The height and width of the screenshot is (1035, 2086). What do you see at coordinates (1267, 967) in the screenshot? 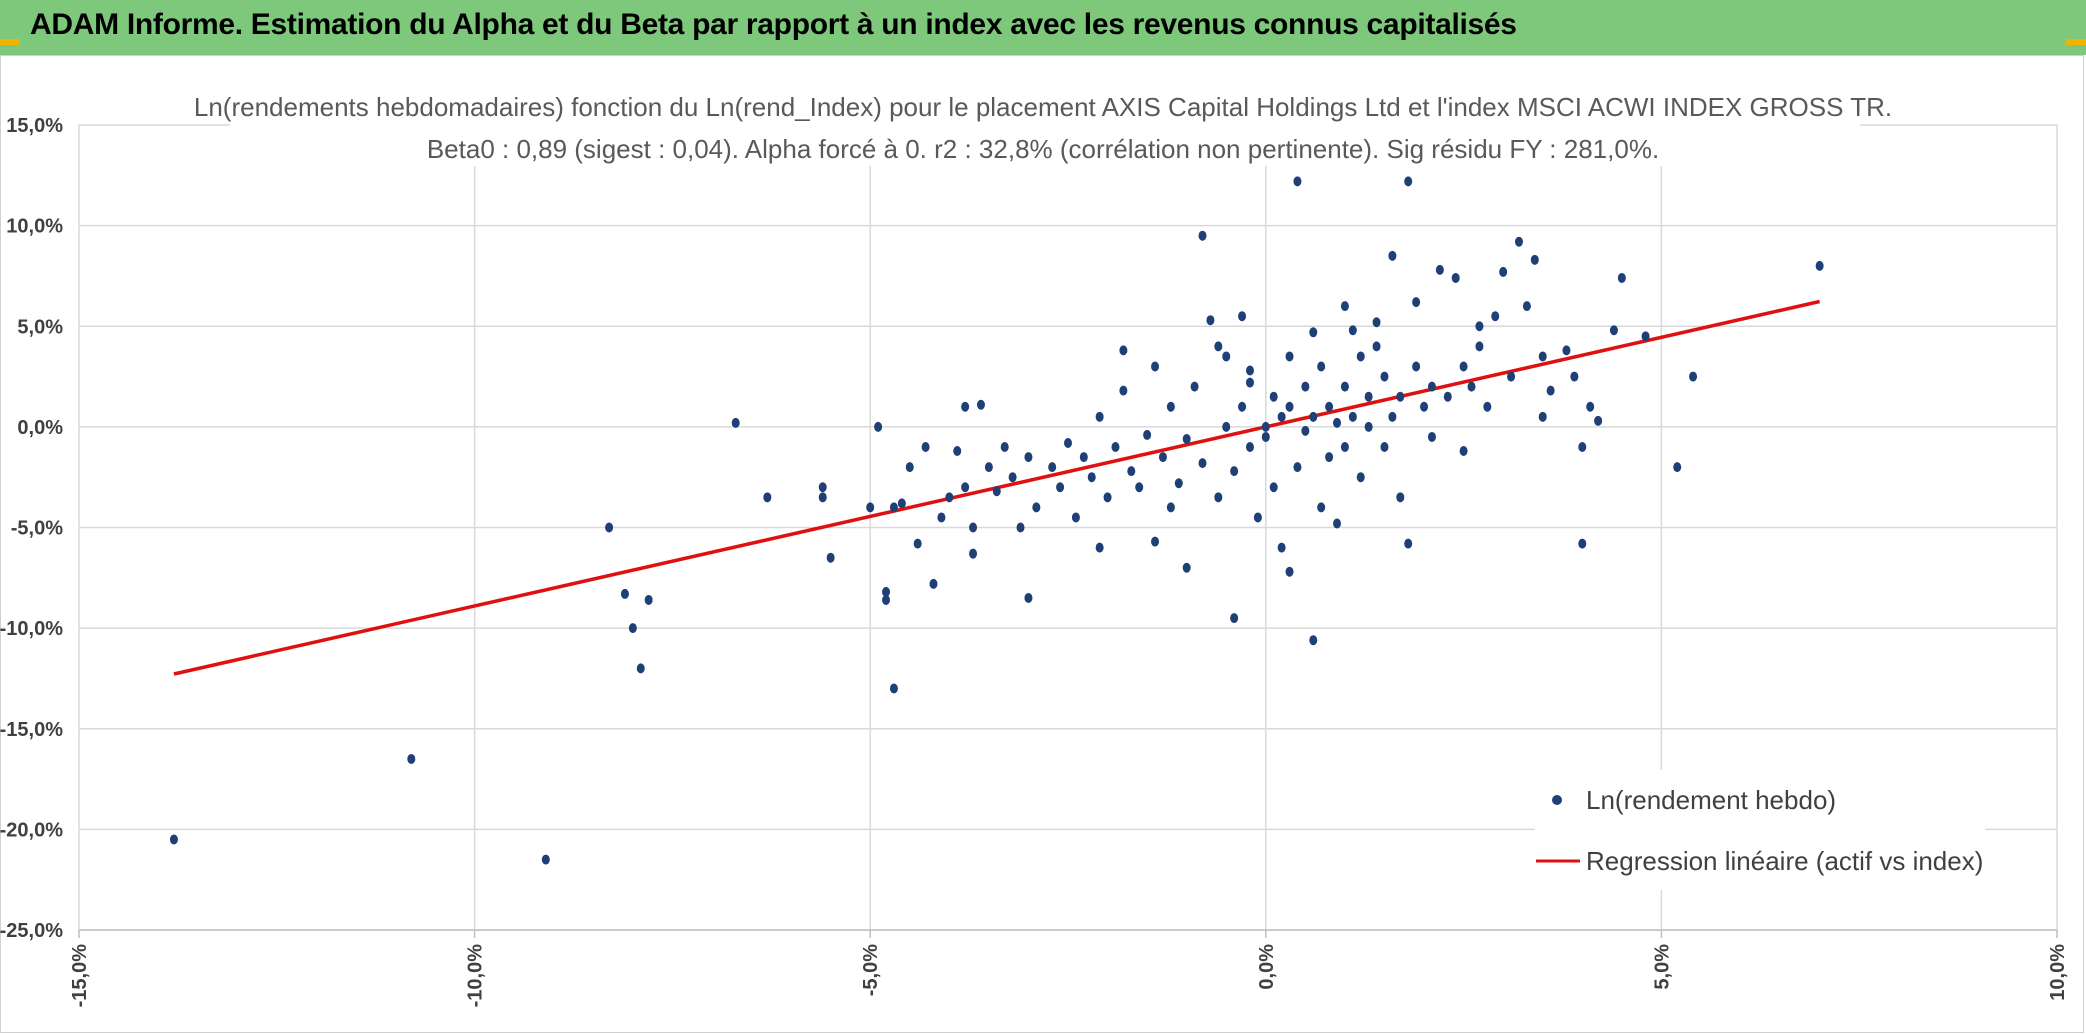
I see `x-tick-label: 0,0%` at bounding box center [1267, 967].